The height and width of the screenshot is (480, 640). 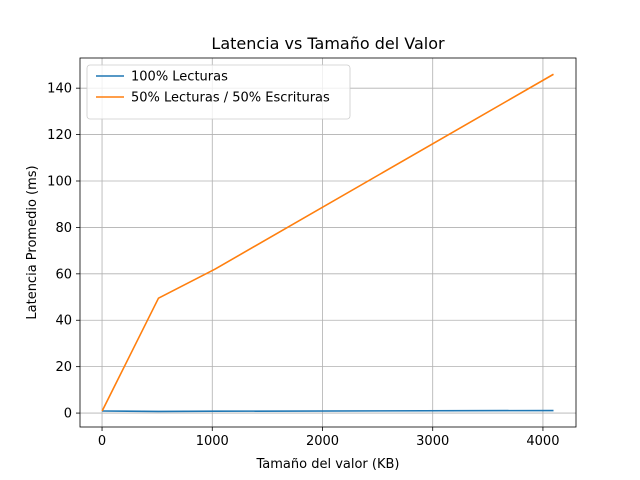 What do you see at coordinates (212, 441) in the screenshot?
I see `x-tick-label: 1000` at bounding box center [212, 441].